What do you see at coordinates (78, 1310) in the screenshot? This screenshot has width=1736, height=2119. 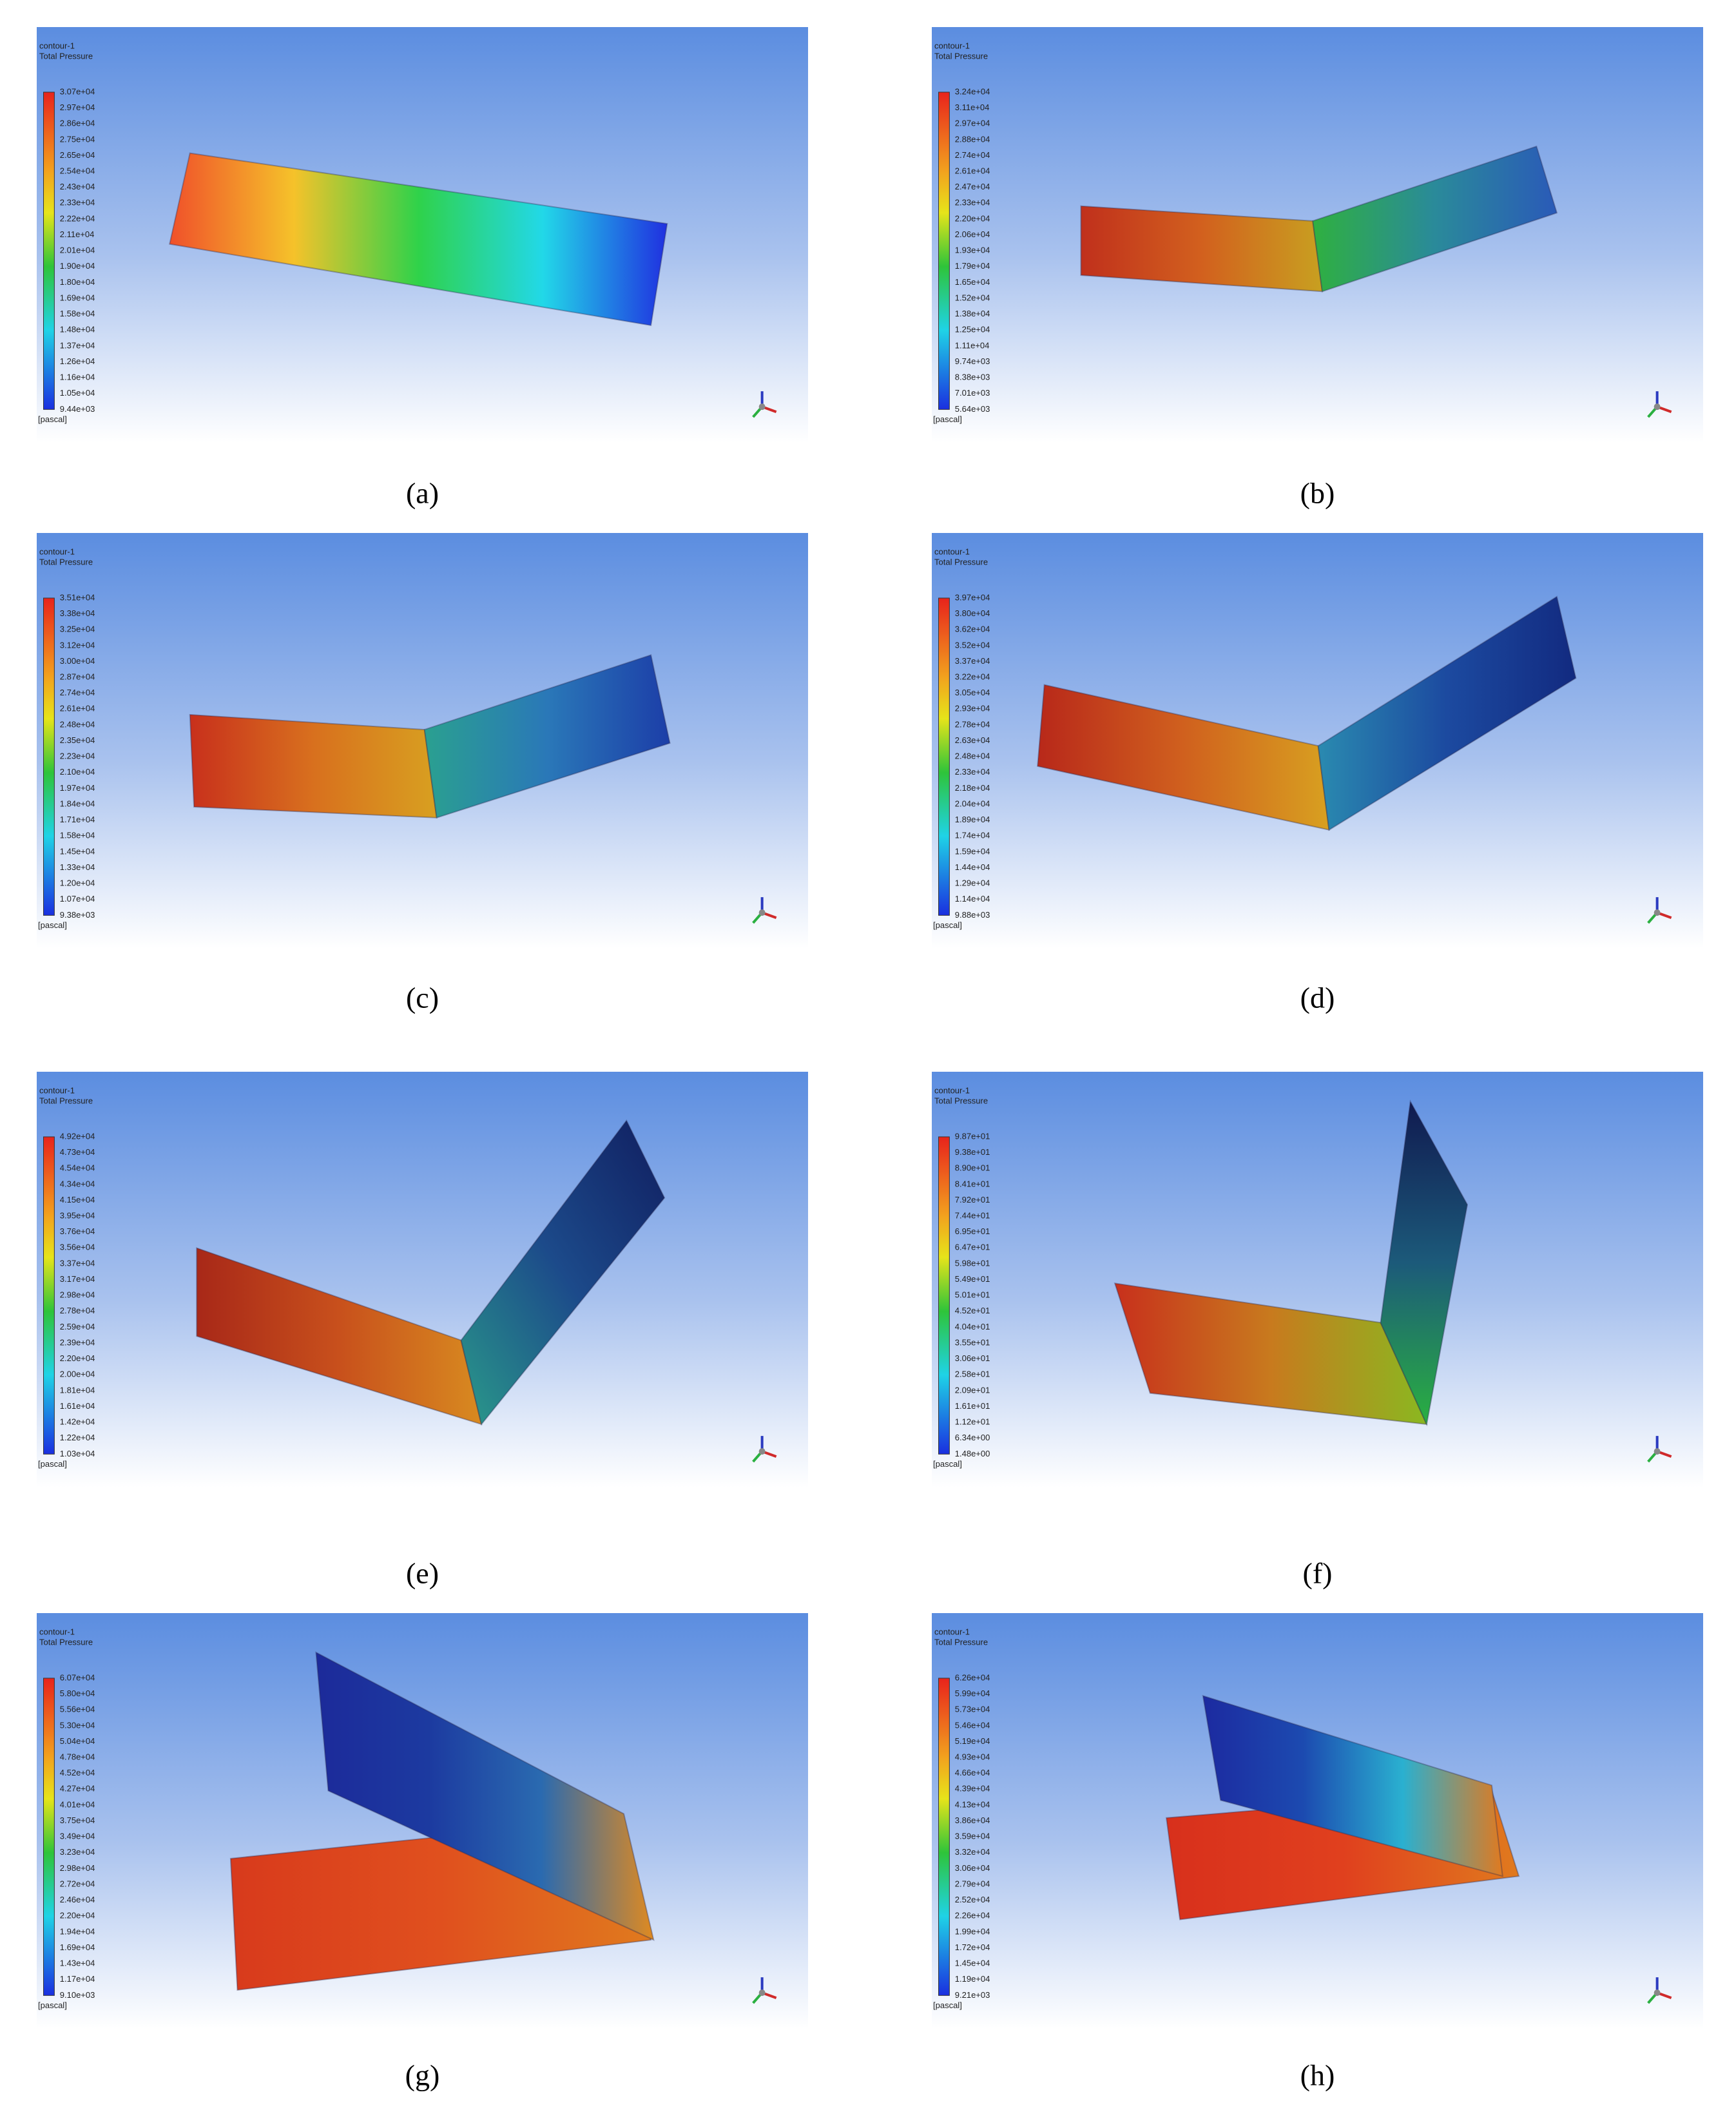 I see `legend-label: 2.78e+04` at bounding box center [78, 1310].